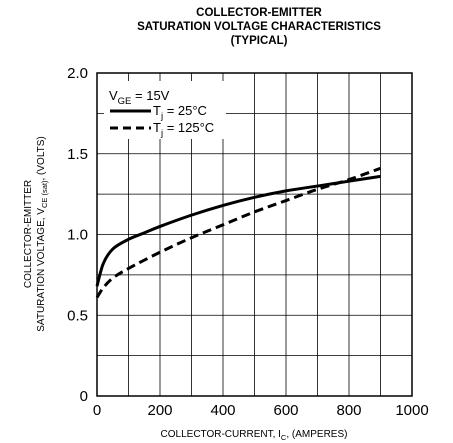  What do you see at coordinates (411, 410) in the screenshot?
I see `x-tick-label: 1000` at bounding box center [411, 410].